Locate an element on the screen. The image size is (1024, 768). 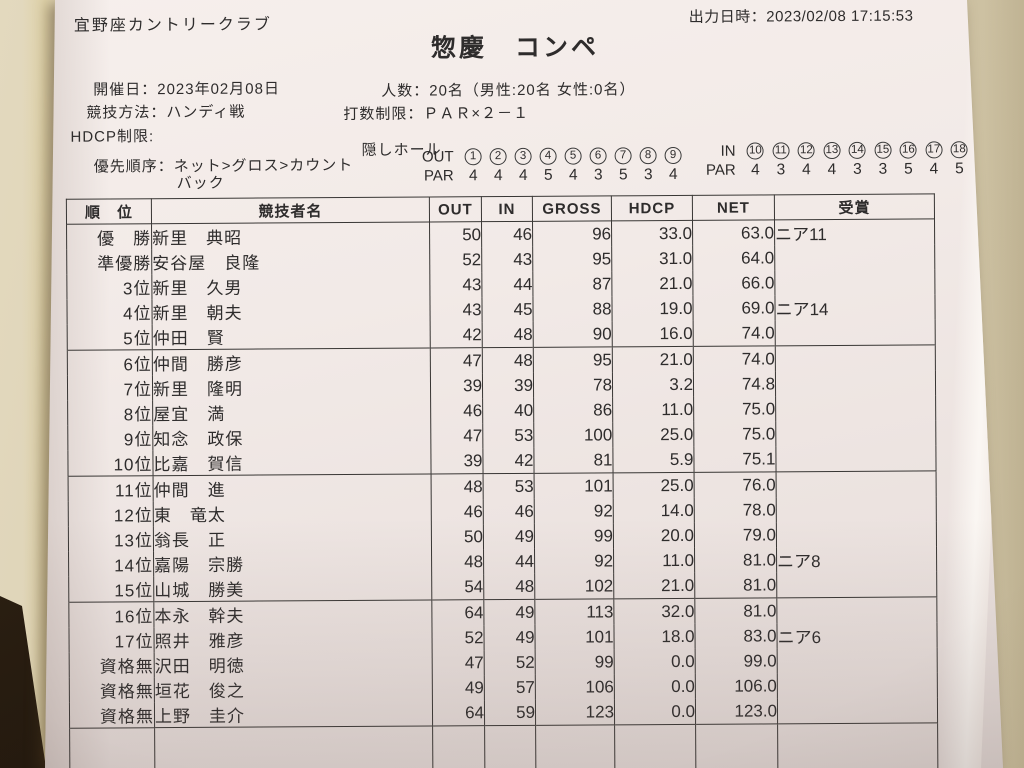
priority-order-line2: バック is located at coordinates (200, 183).